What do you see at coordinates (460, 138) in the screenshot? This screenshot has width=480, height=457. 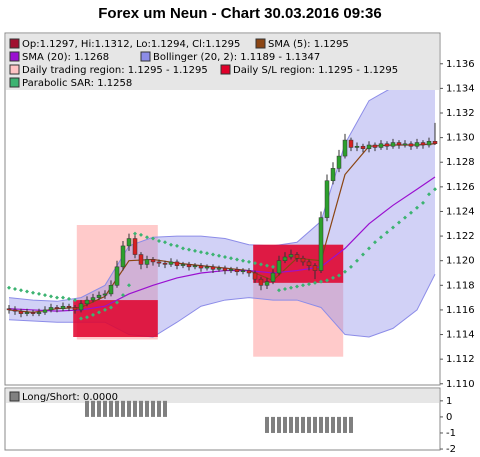 I see `y-tick-label: 1.130` at bounding box center [460, 138].